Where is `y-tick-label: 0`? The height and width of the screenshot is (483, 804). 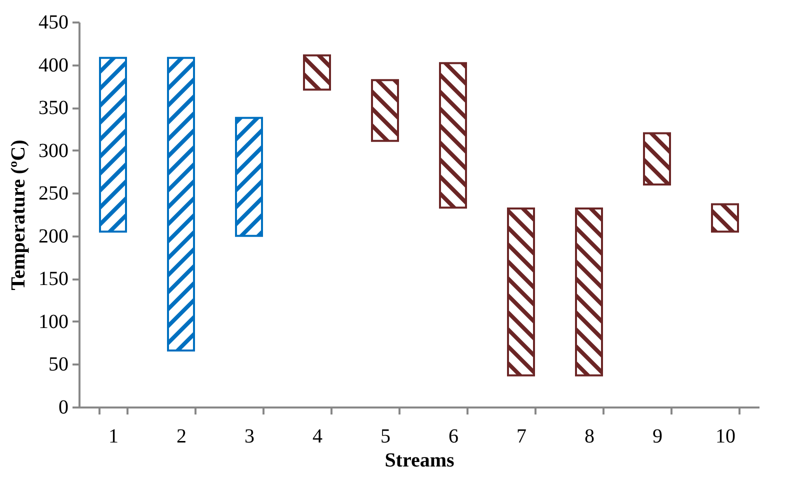 y-tick-label: 0 is located at coordinates (63, 407).